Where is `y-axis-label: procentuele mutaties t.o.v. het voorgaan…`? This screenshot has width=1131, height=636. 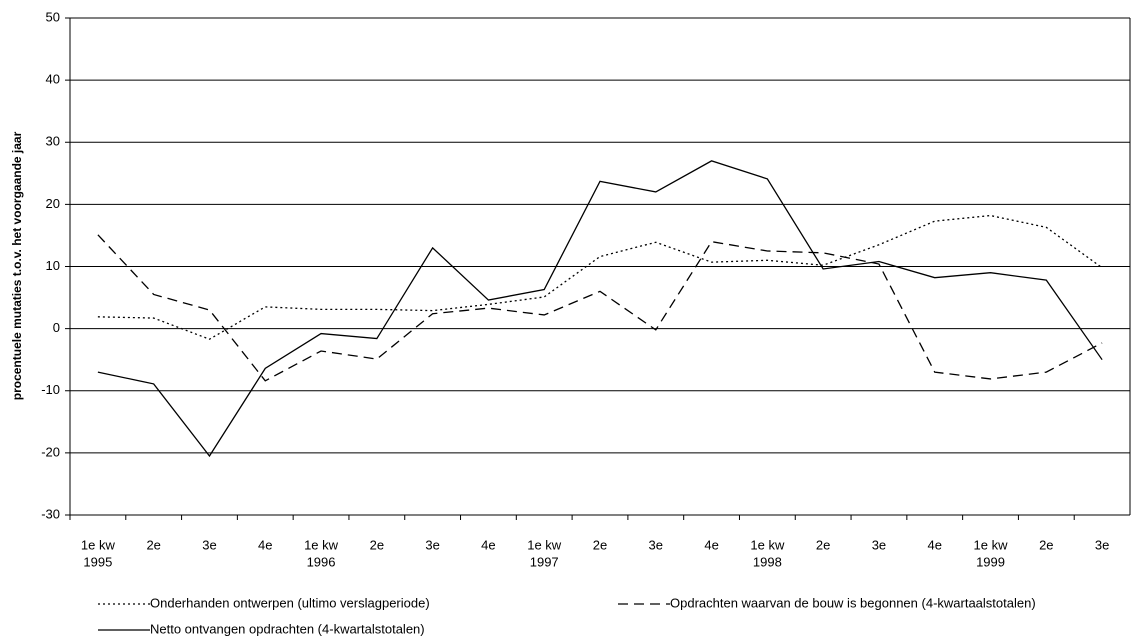
y-axis-label: procentuele mutaties t.o.v. het voorgaan… is located at coordinates (17, 265).